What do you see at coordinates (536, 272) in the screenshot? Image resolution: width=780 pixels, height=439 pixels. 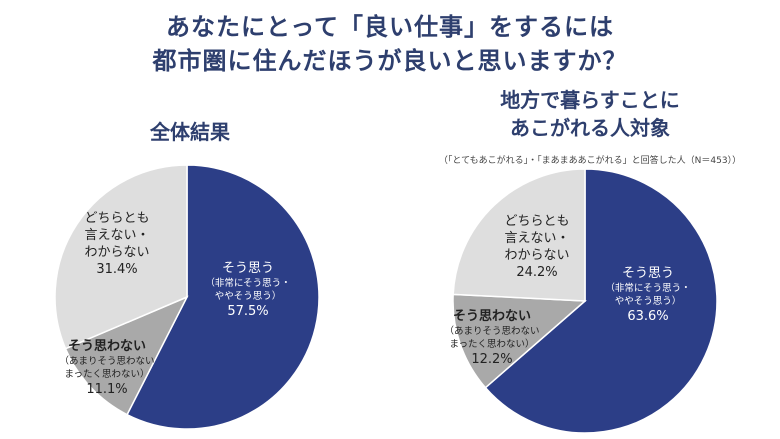 I see `slice-value-label: 24.2%` at bounding box center [536, 272].